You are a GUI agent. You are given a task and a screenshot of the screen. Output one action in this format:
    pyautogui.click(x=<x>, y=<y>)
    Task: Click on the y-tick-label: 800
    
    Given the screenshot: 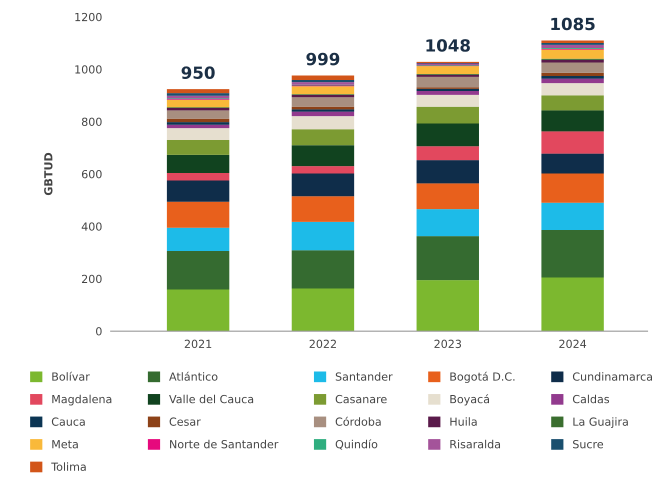 What is the action you would take?
    pyautogui.click(x=92, y=122)
    